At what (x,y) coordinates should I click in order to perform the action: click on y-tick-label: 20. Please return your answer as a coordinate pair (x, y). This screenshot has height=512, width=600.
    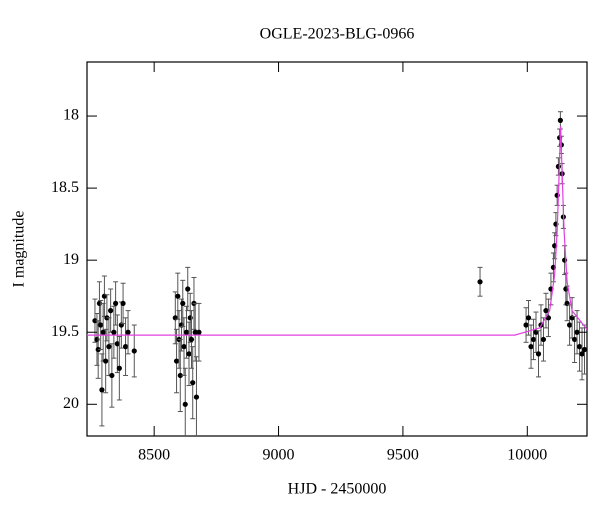
    Looking at the image, I should click on (71, 403).